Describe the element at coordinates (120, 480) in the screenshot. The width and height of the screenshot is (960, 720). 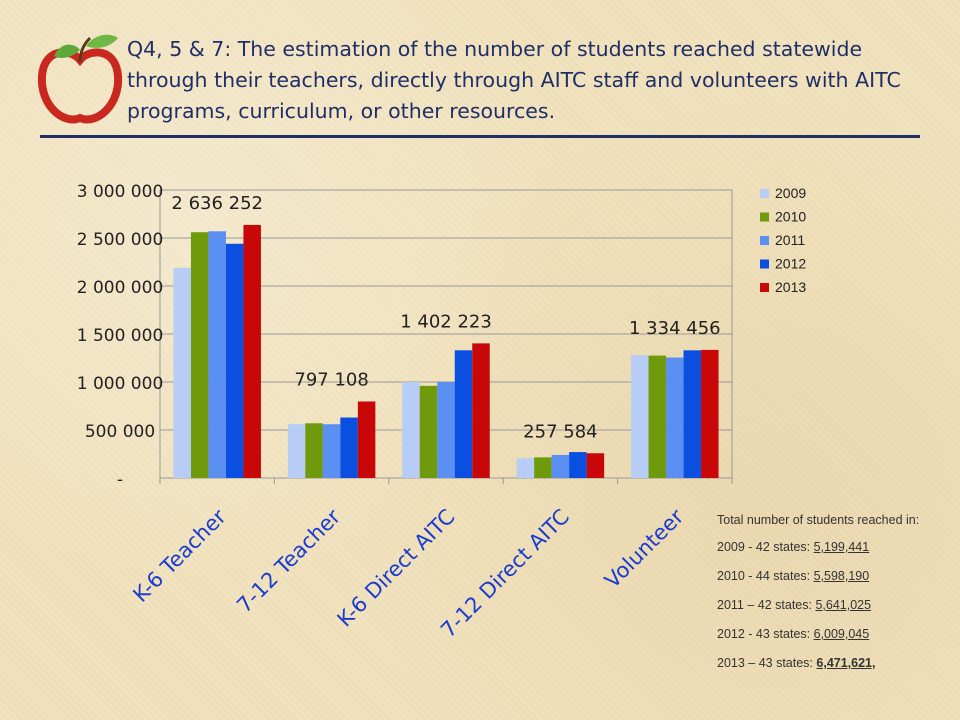
I see `y-tick-label: -` at that location.